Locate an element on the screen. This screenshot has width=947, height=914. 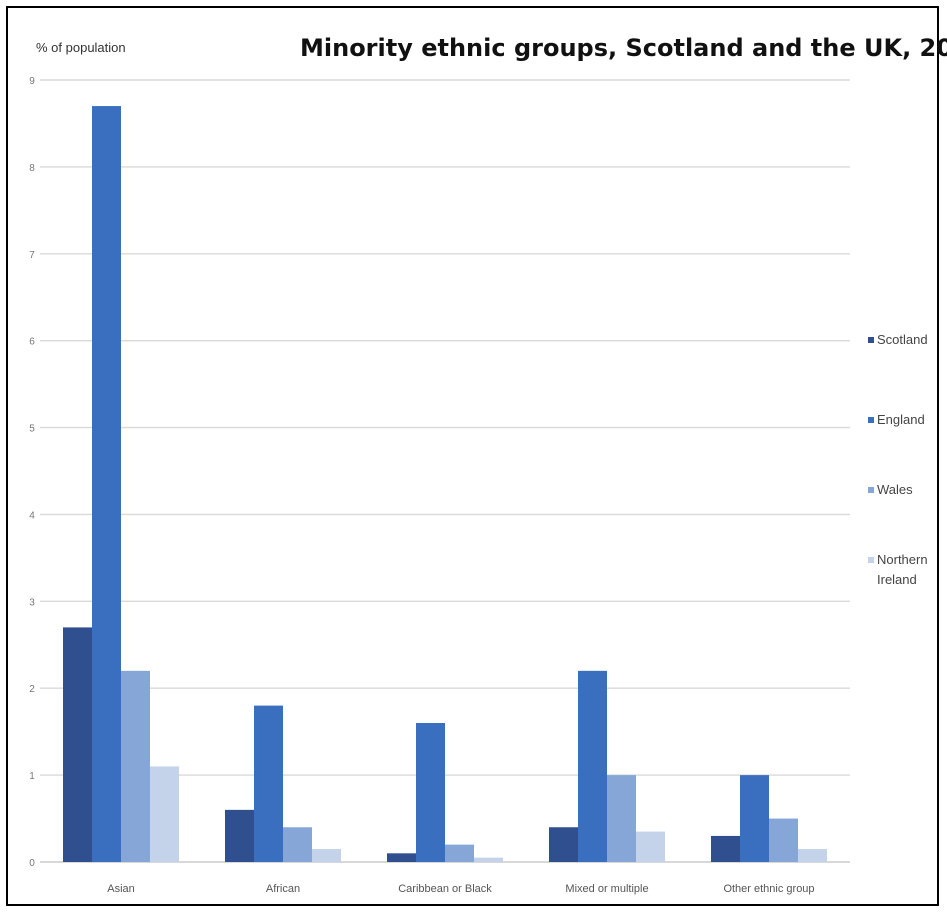
x-tick-label: Caribbean or Black is located at coordinates (445, 889).